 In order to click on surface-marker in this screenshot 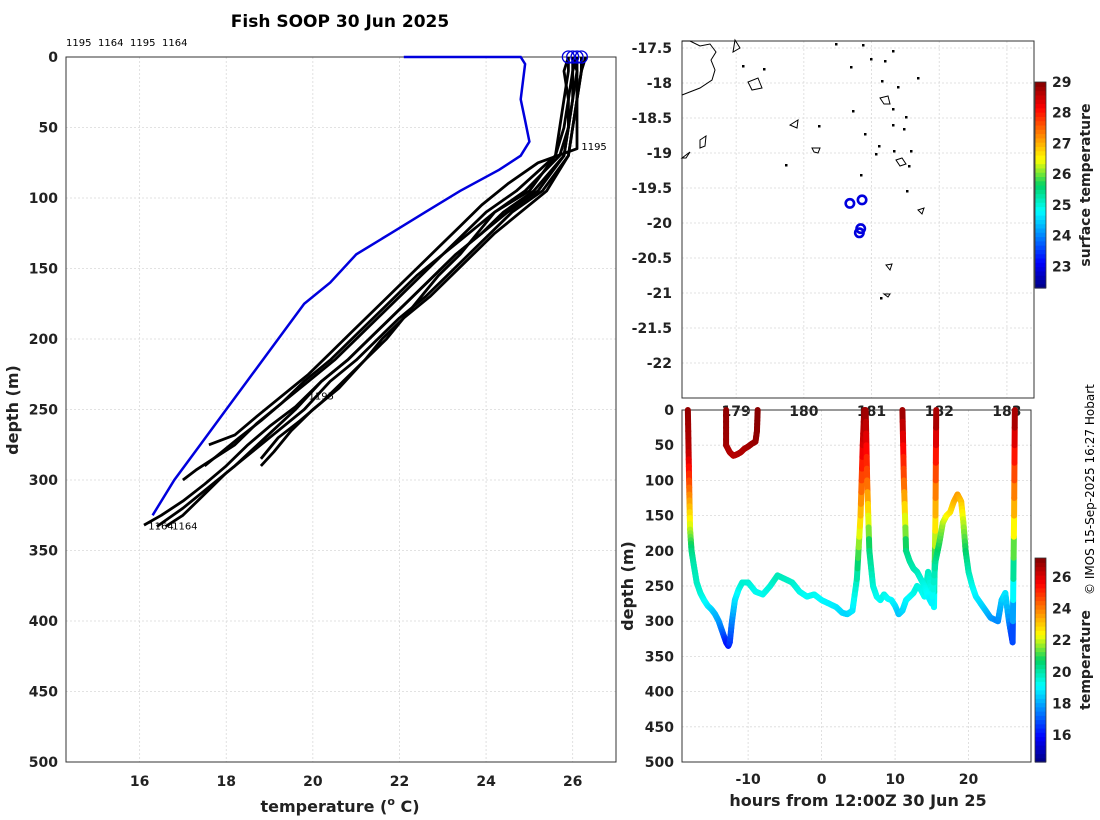, I will do `click(577, 57)`.